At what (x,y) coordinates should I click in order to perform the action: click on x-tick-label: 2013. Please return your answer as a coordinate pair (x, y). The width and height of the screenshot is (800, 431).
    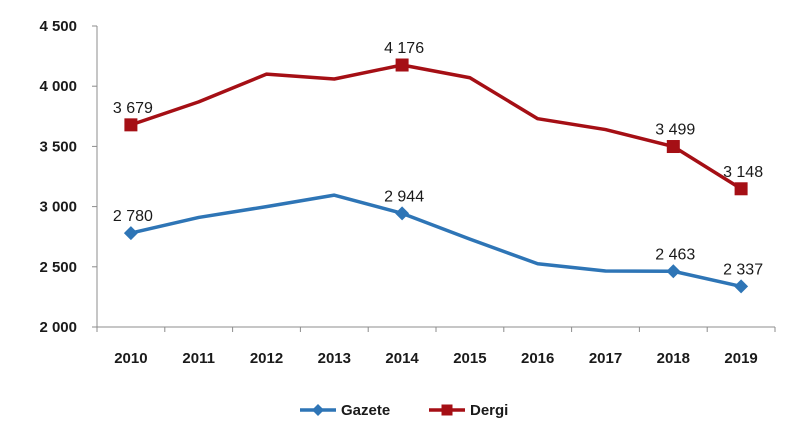
    Looking at the image, I should click on (334, 358).